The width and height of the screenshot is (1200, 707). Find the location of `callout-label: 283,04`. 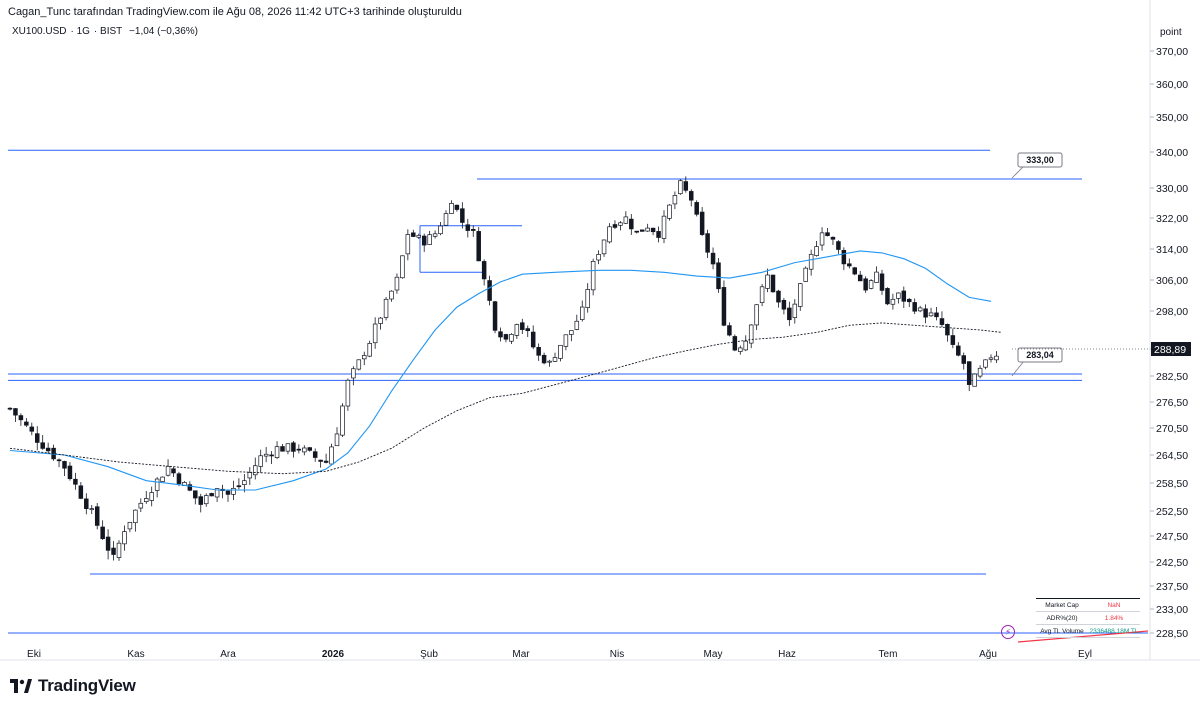

callout-label: 283,04 is located at coordinates (1040, 355).